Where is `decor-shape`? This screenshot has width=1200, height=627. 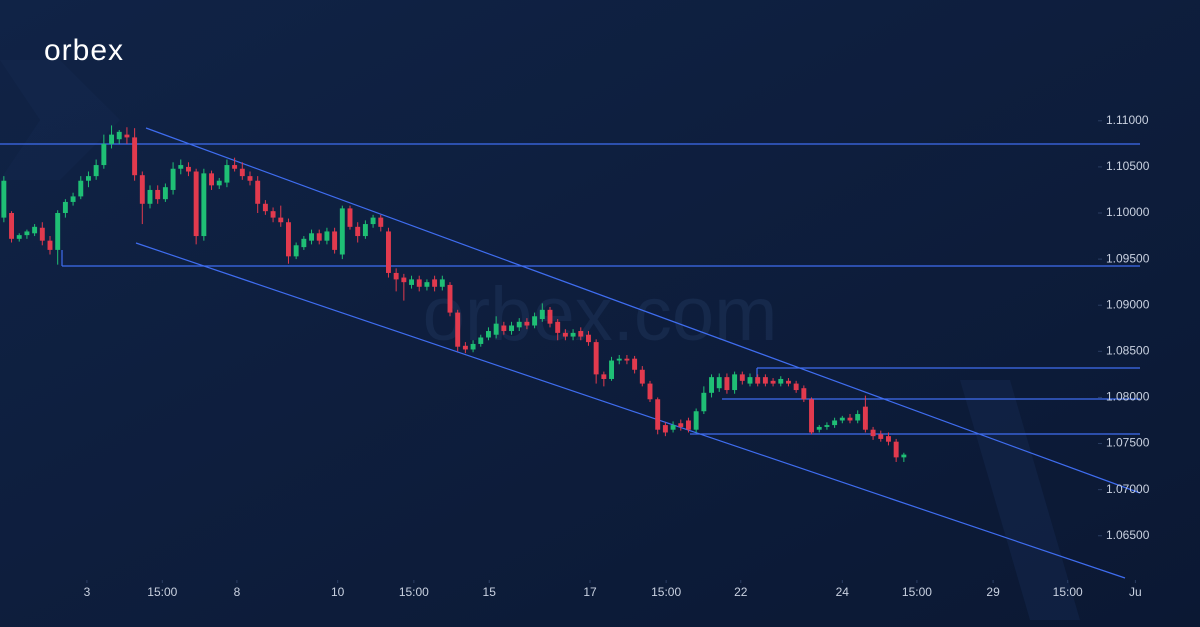
decor-shape is located at coordinates (1020, 500).